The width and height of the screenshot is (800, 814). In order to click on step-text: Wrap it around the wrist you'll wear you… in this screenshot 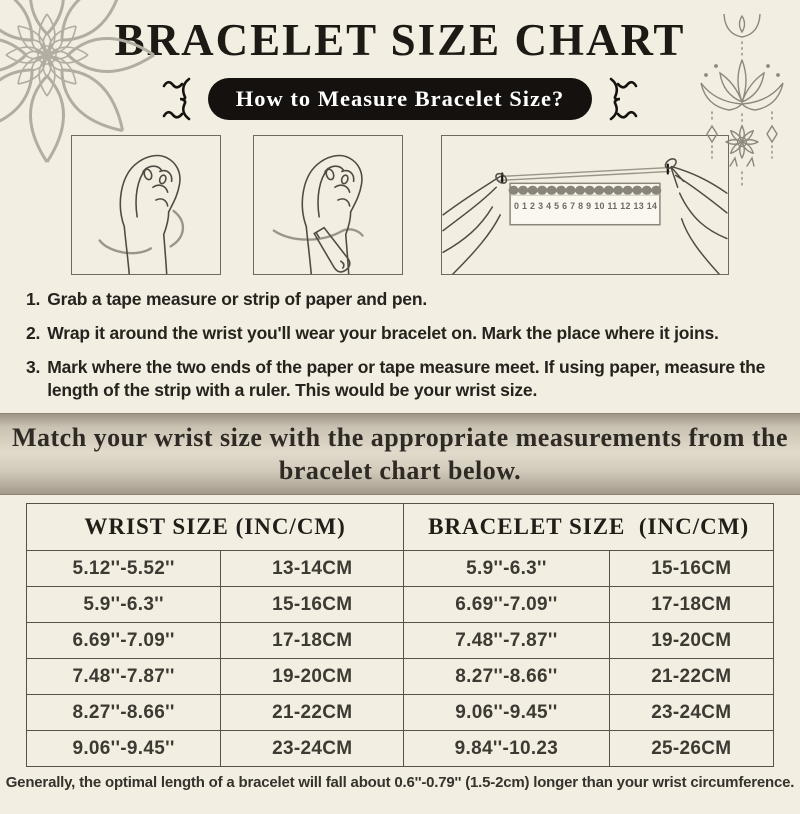, I will do `click(383, 333)`.